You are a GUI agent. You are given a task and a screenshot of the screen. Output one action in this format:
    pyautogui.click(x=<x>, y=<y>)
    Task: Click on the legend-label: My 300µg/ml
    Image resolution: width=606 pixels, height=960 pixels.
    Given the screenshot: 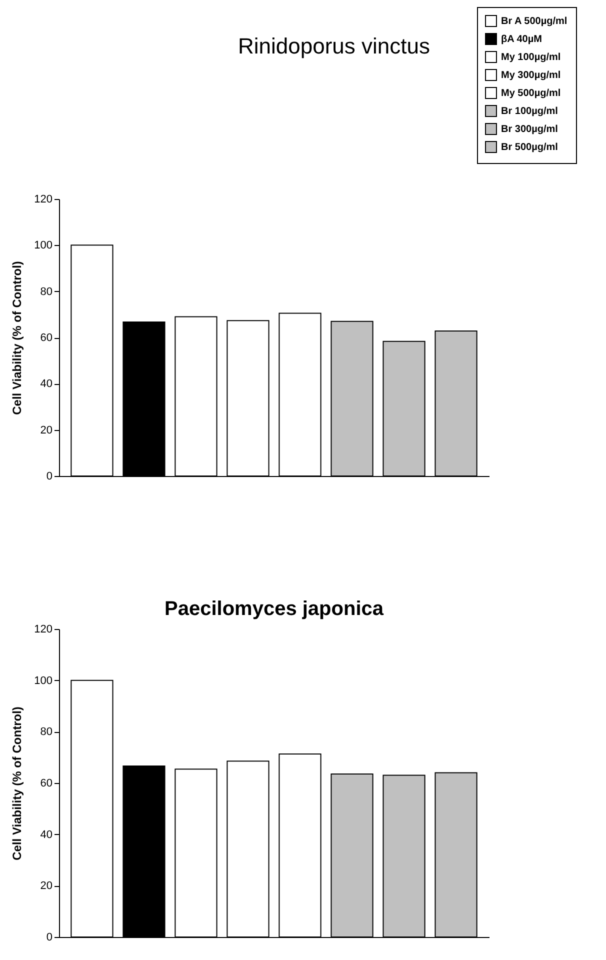 What is the action you would take?
    pyautogui.click(x=531, y=75)
    